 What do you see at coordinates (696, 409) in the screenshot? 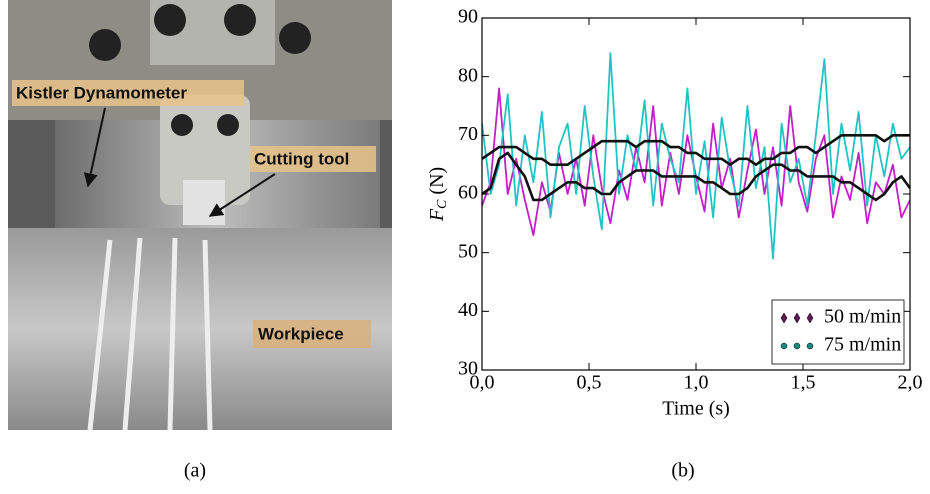
I see `x-axis-label: Time (s)` at bounding box center [696, 409].